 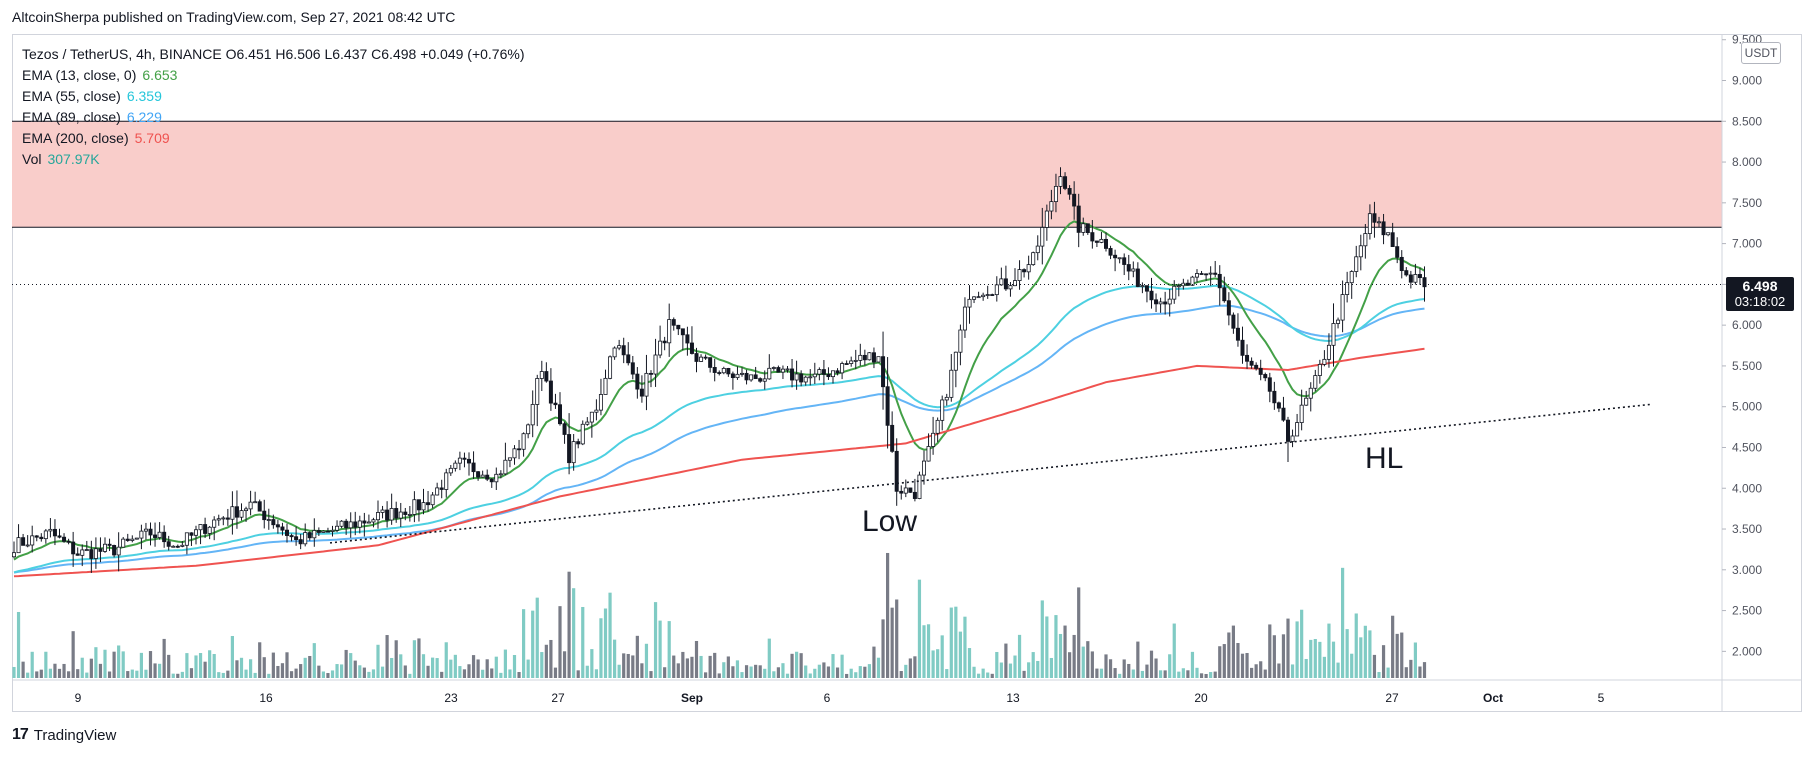 I want to click on time-tick-label: 5, so click(x=1601, y=698).